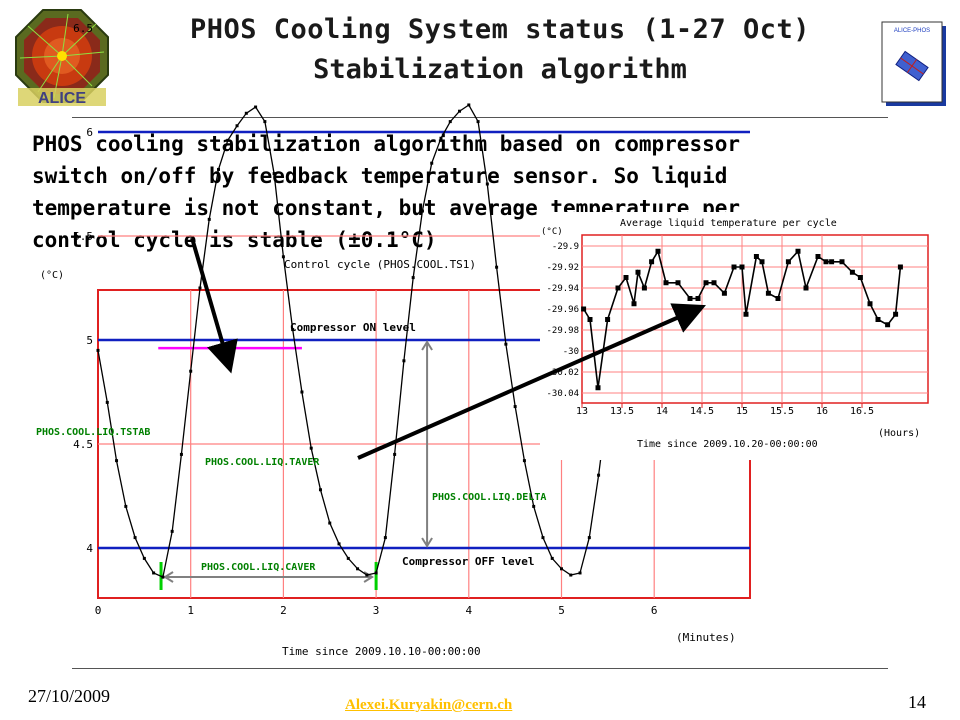  Describe the element at coordinates (571, 352) in the screenshot. I see `inset-y-tick: -30` at that location.